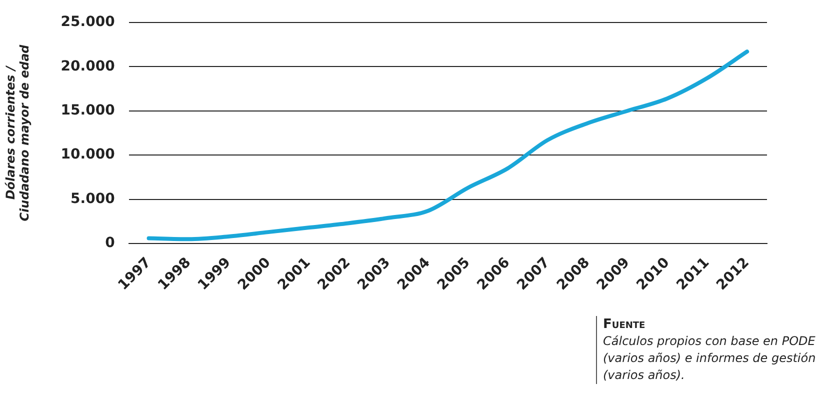 Image resolution: width=837 pixels, height=417 pixels. I want to click on y-tick-label: 10.000, so click(88, 154).